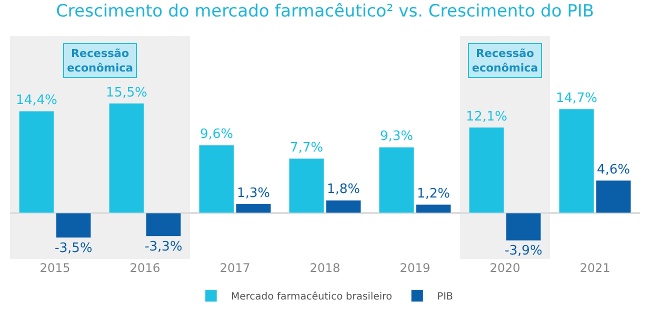 The image size is (650, 320). I want to click on data-label: 1,2%, so click(433, 194).